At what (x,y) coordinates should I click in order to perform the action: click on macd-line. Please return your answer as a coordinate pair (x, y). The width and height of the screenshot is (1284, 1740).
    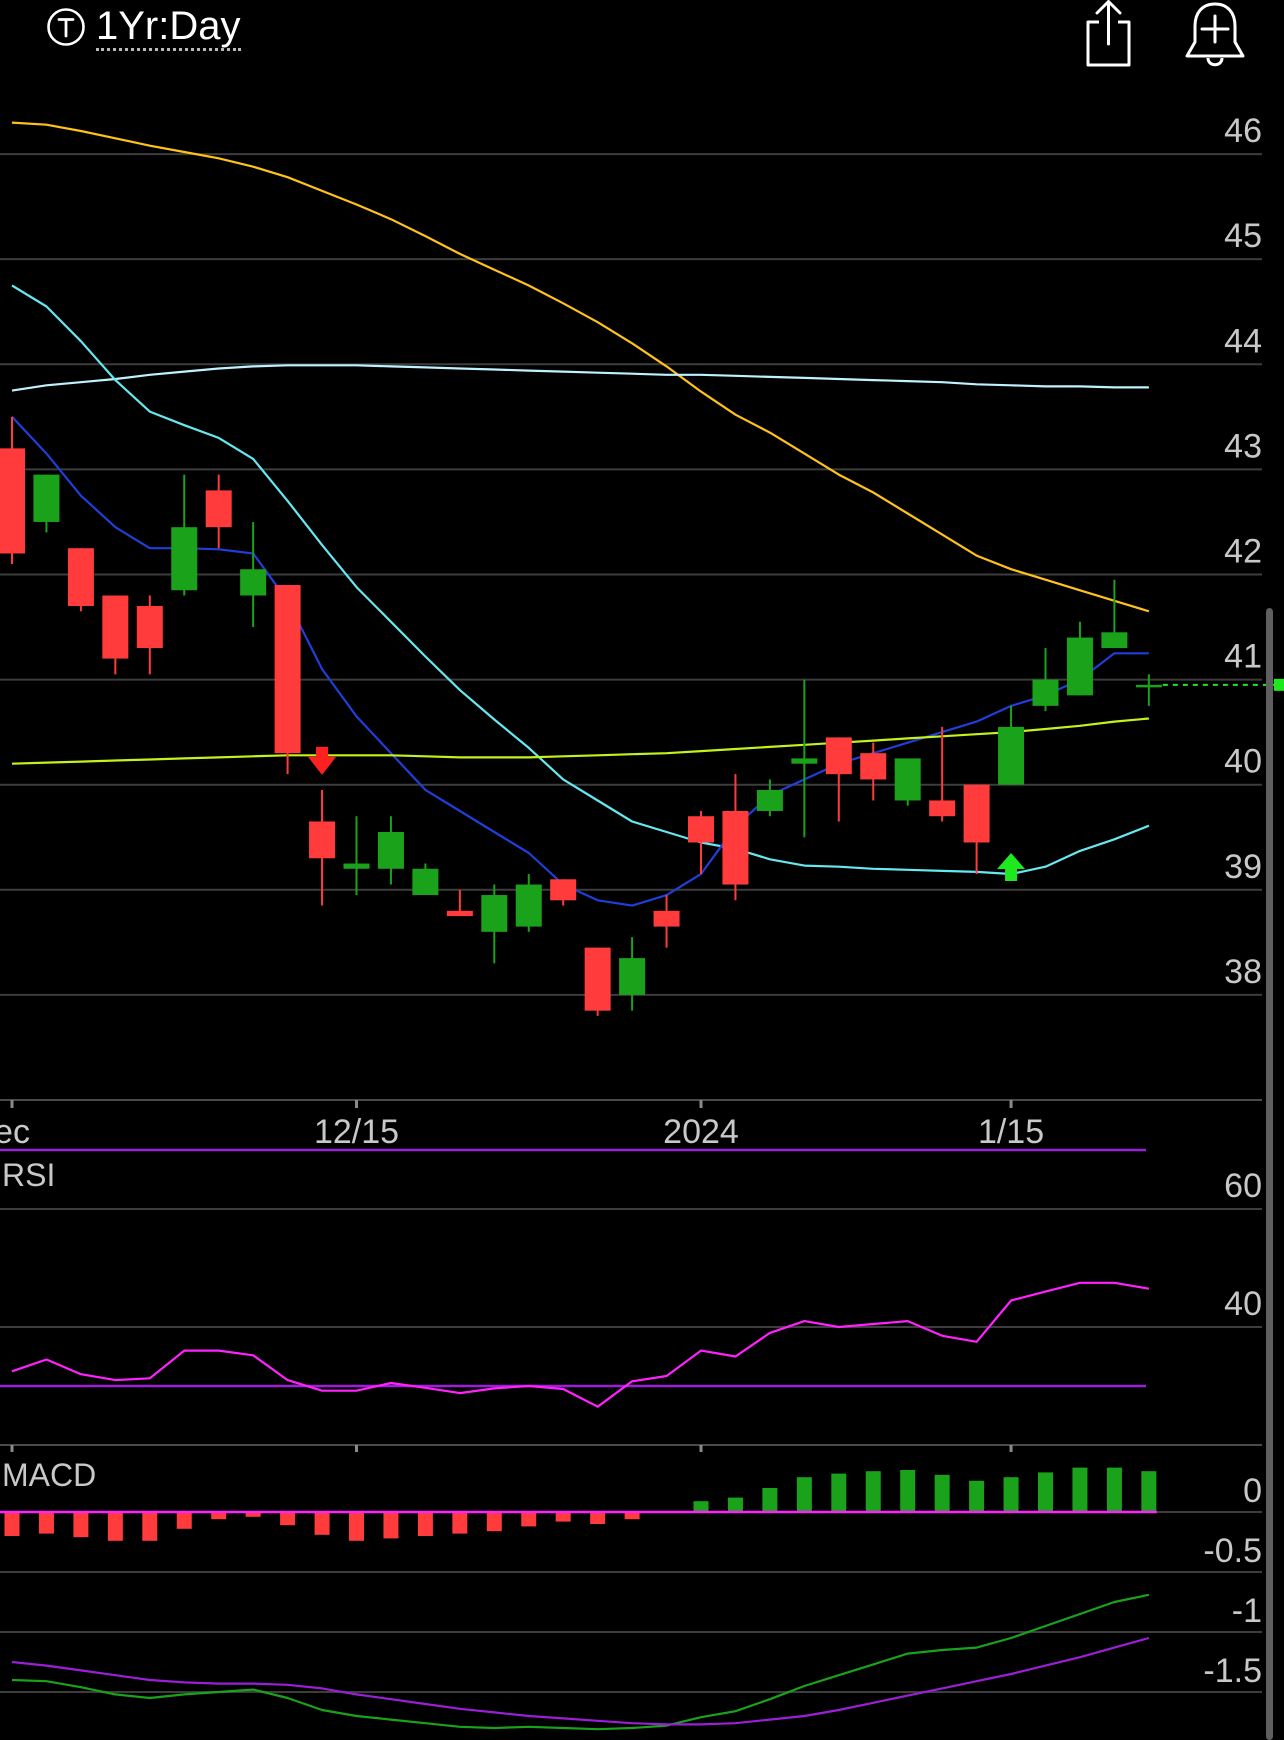
    Looking at the image, I should click on (580, 1662).